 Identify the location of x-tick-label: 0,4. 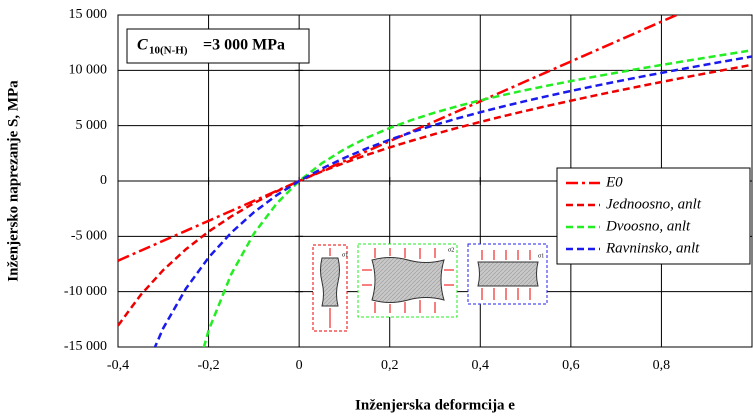
(481, 365).